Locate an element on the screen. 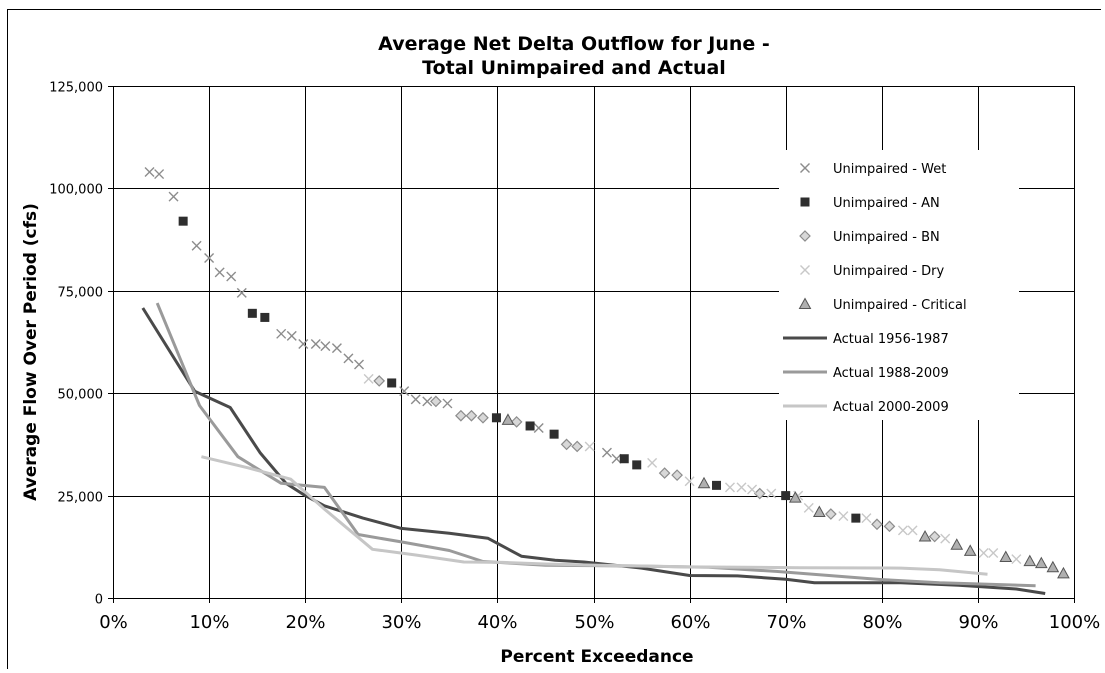 The height and width of the screenshot is (673, 1105). legend-label: Actual 1988-2009 is located at coordinates (891, 373).